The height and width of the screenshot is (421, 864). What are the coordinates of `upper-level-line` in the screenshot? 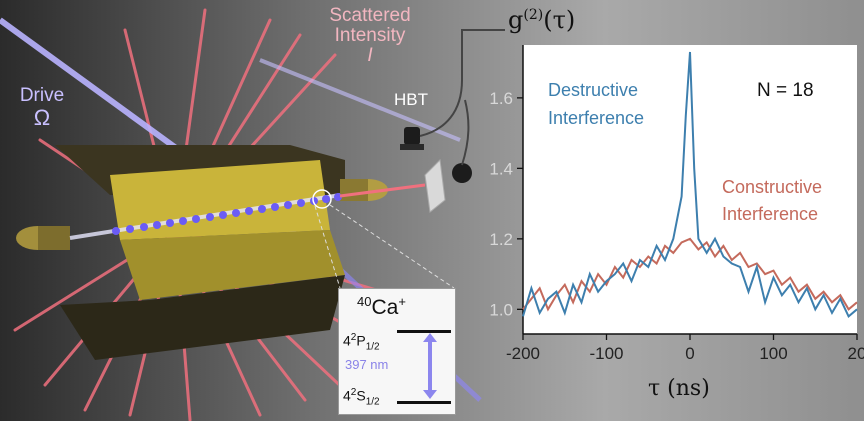 It's located at (424, 331).